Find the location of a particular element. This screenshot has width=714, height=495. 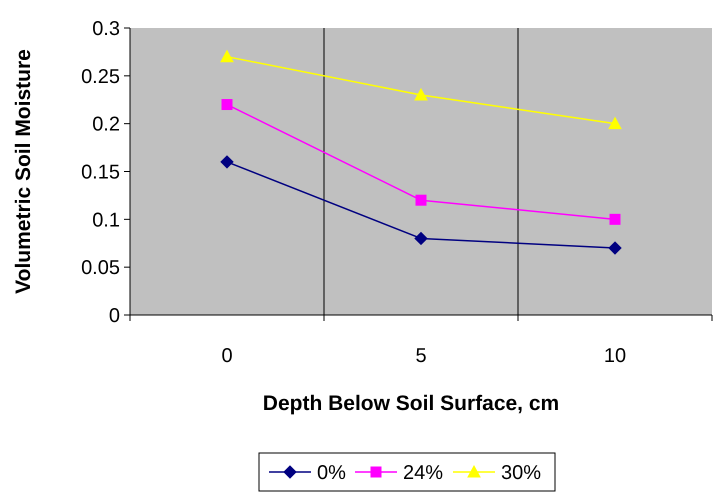

legend-label: 0% is located at coordinates (331, 473).